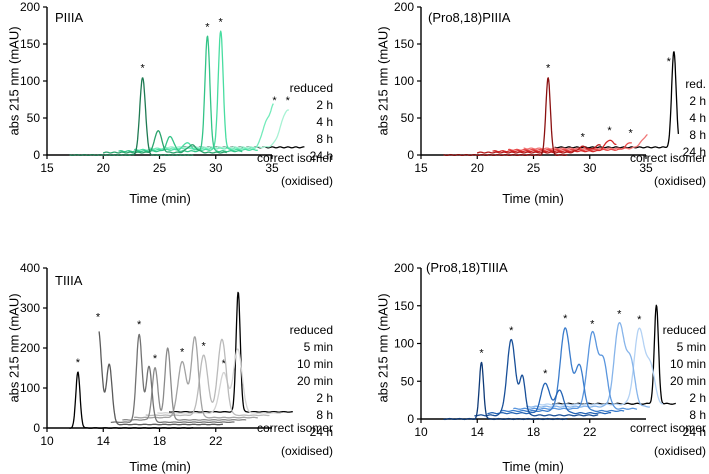 The image size is (709, 474). Describe the element at coordinates (315, 364) in the screenshot. I see `series-label: 10 min` at that location.